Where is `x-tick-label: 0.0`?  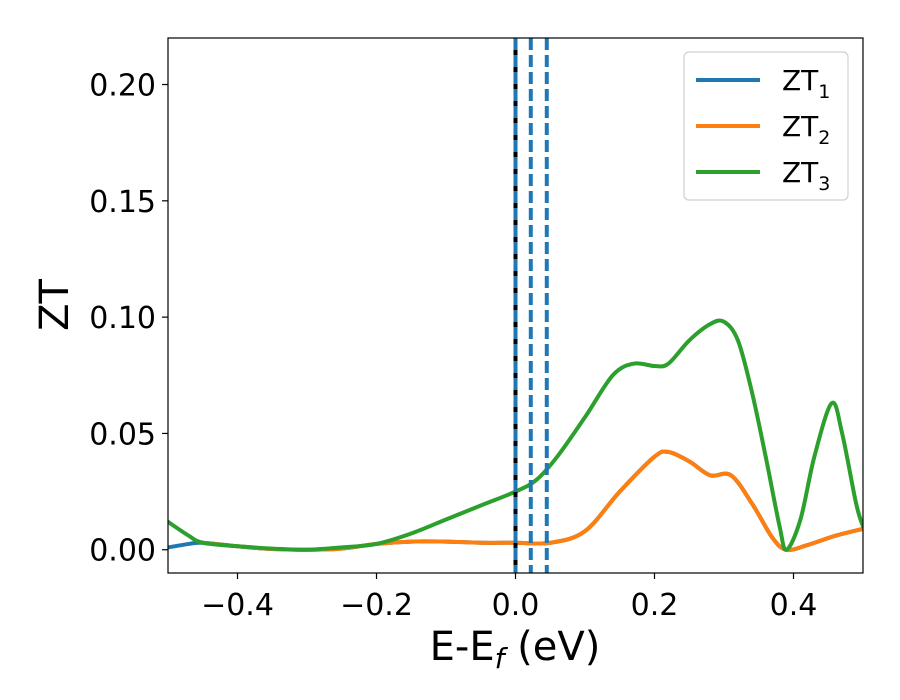 x-tick-label: 0.0 is located at coordinates (516, 605).